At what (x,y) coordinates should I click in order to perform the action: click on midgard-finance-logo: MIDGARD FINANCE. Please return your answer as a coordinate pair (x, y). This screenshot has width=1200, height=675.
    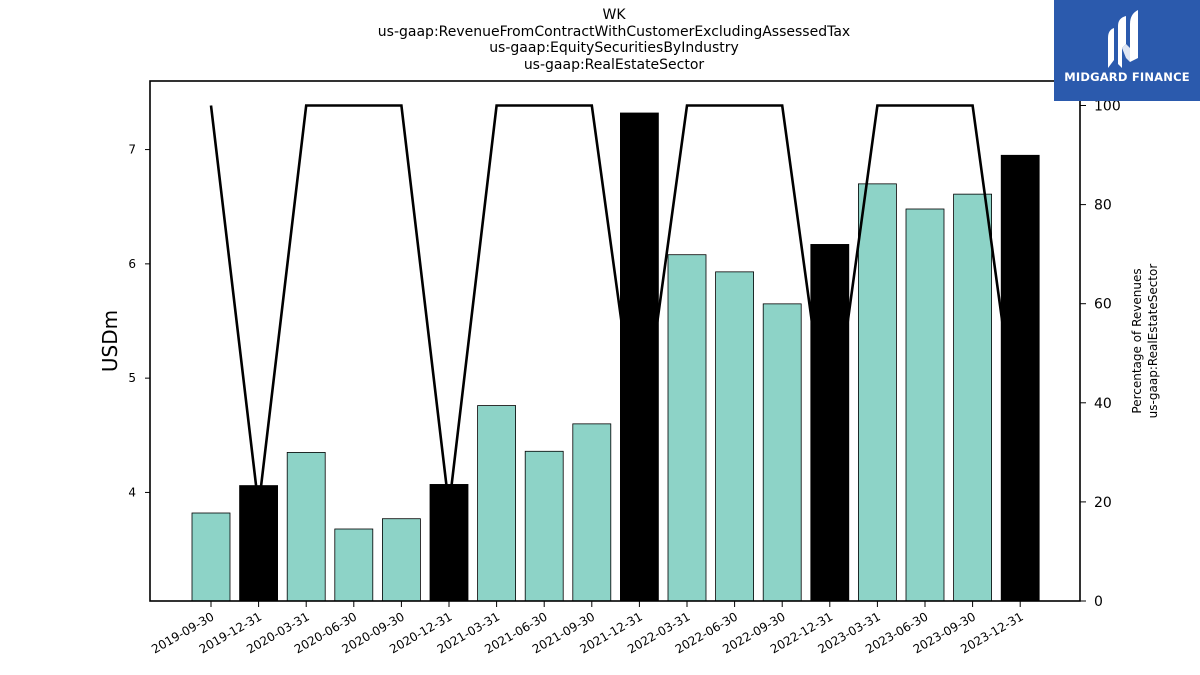
    Looking at the image, I should click on (1127, 50).